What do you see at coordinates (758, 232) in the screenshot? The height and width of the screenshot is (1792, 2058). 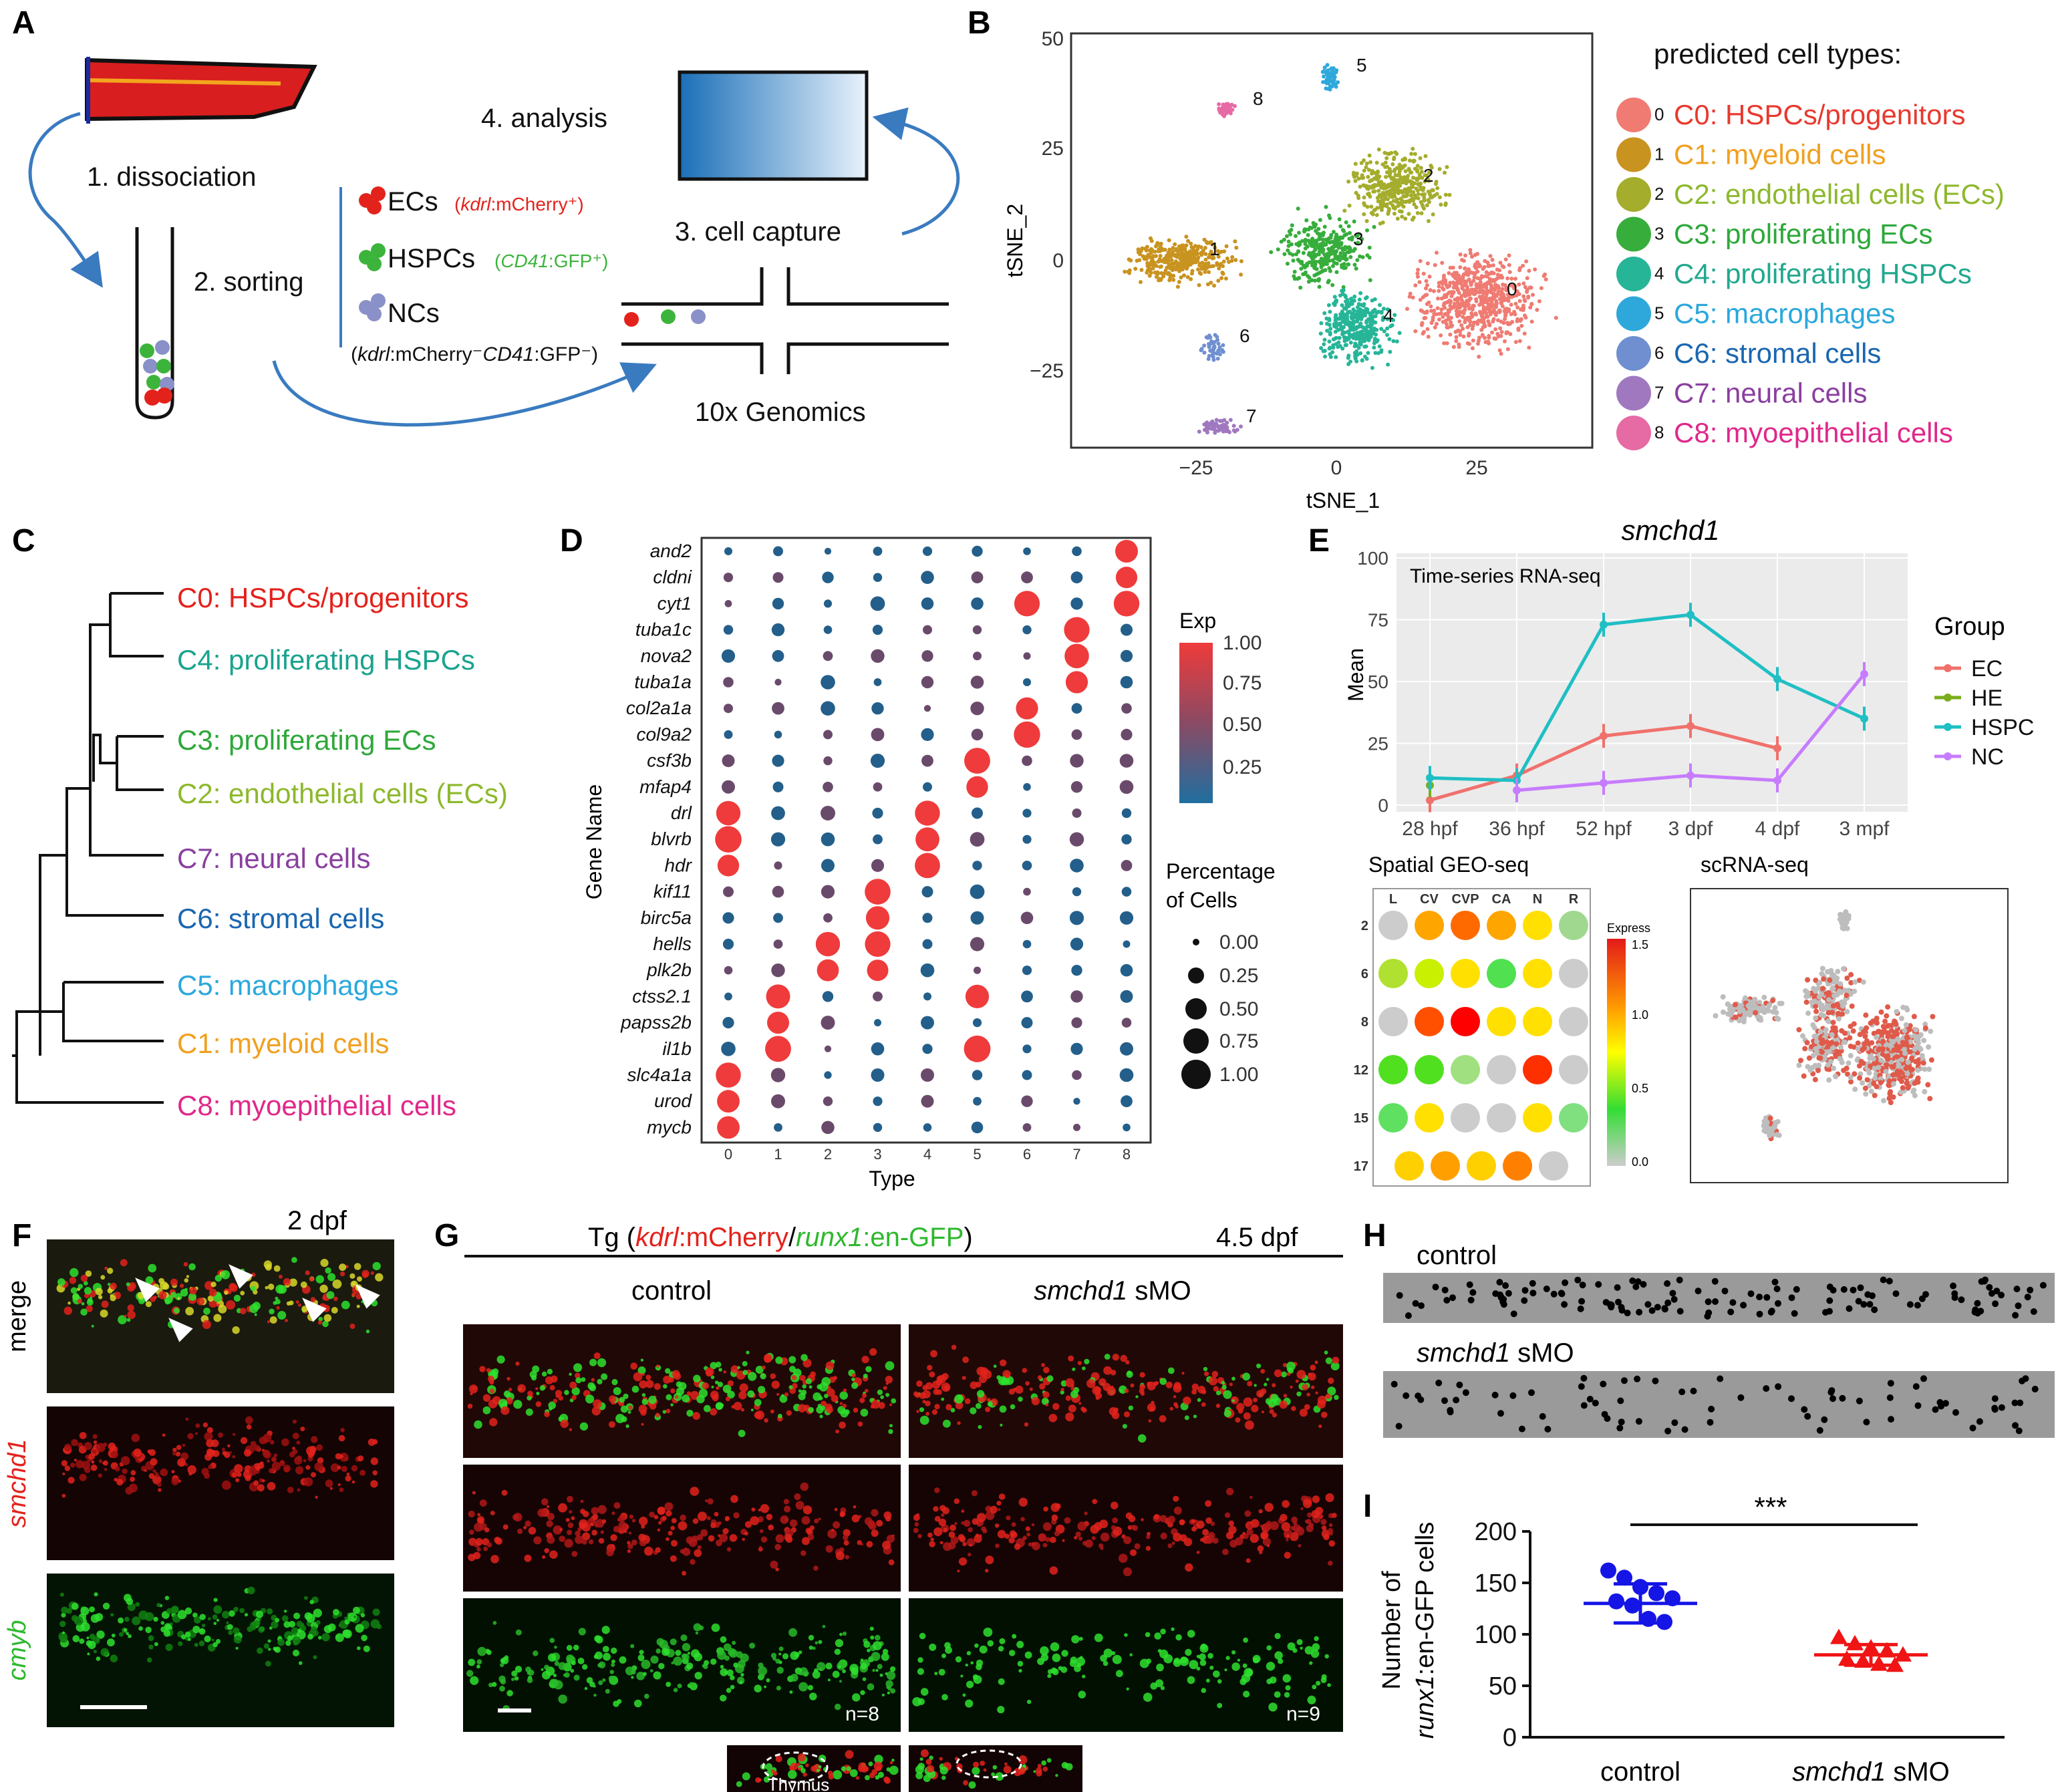 I see `step-cell-capture: 3. cell capture` at bounding box center [758, 232].